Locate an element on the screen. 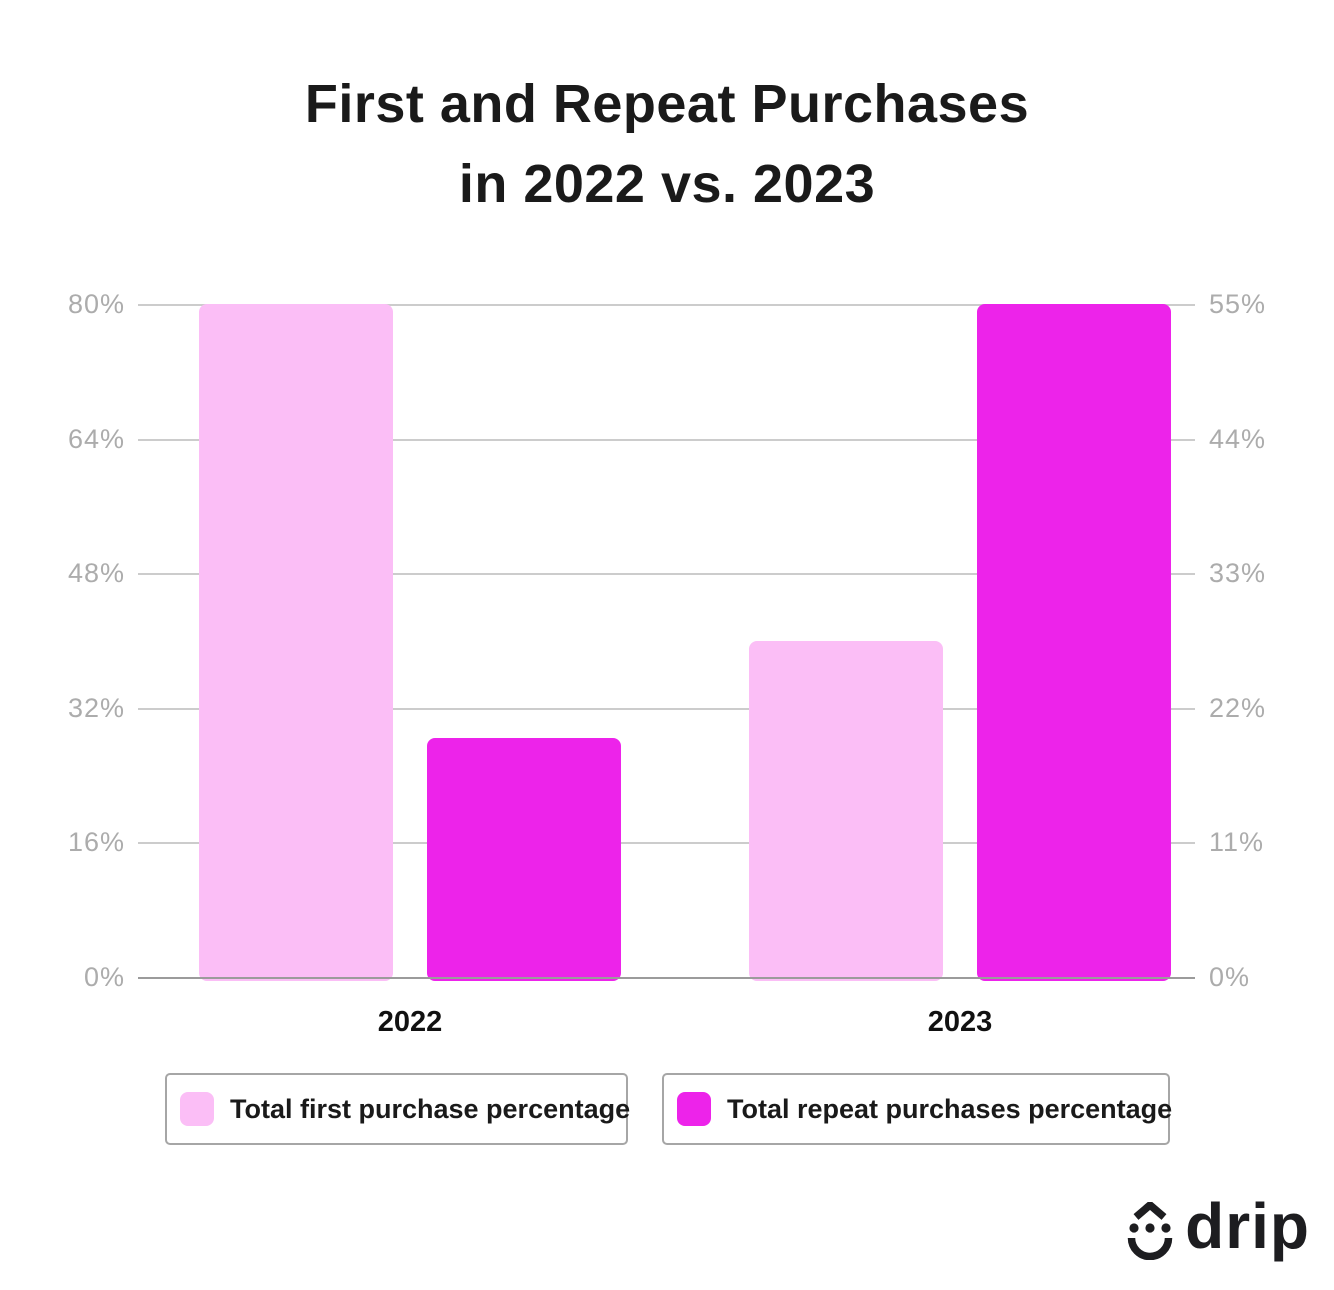 Image resolution: width=1334 pixels, height=1290 pixels. left-axis-tick-label: 48% is located at coordinates (96, 573).